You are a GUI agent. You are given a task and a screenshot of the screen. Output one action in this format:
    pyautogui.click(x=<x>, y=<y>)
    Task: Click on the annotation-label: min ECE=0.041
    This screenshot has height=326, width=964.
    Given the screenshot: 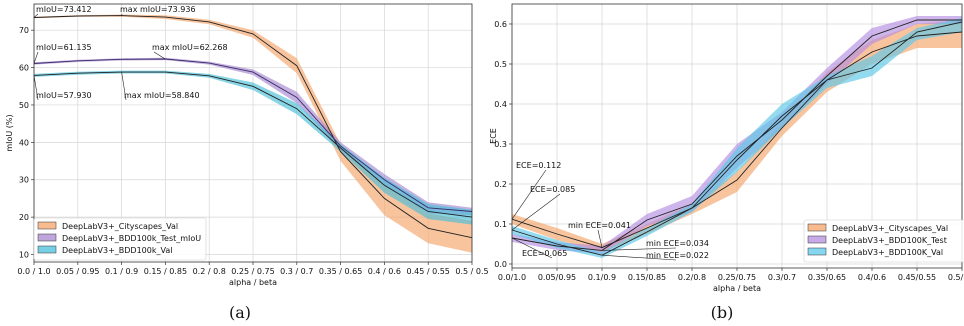 What is the action you would take?
    pyautogui.click(x=599, y=225)
    